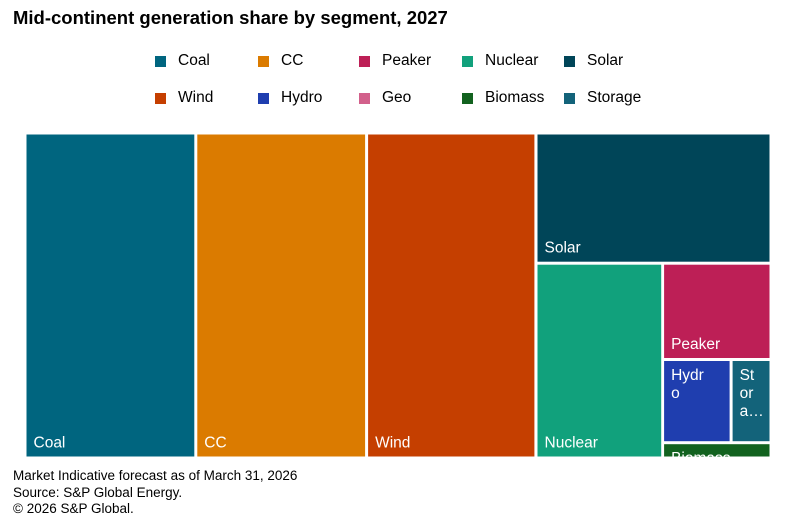 Image resolution: width=785 pixels, height=527 pixels. What do you see at coordinates (263, 61) in the screenshot?
I see `legend-swatch-cc` at bounding box center [263, 61].